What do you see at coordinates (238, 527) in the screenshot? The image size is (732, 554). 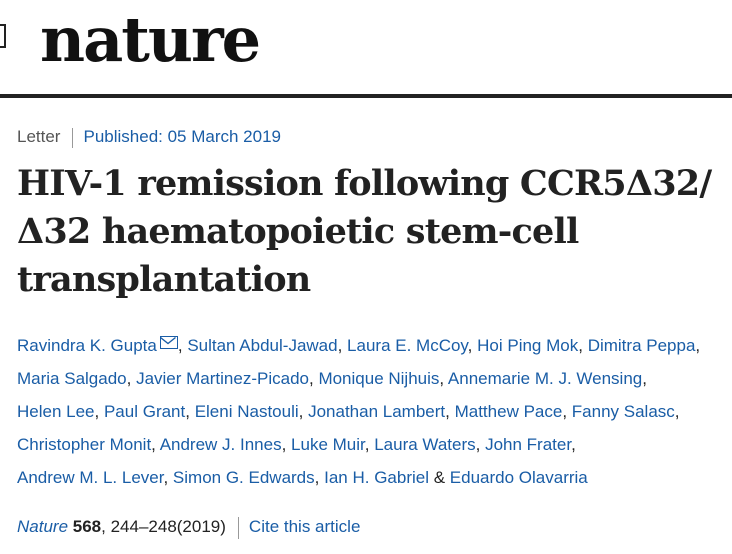 I see `citation-separator` at bounding box center [238, 527].